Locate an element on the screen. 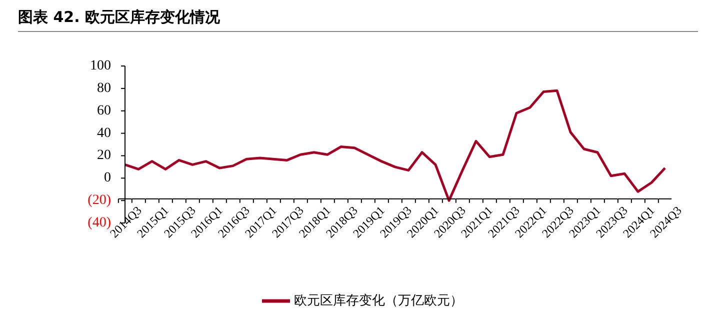 The height and width of the screenshot is (321, 717). y-tick-label: (20) is located at coordinates (100, 200).